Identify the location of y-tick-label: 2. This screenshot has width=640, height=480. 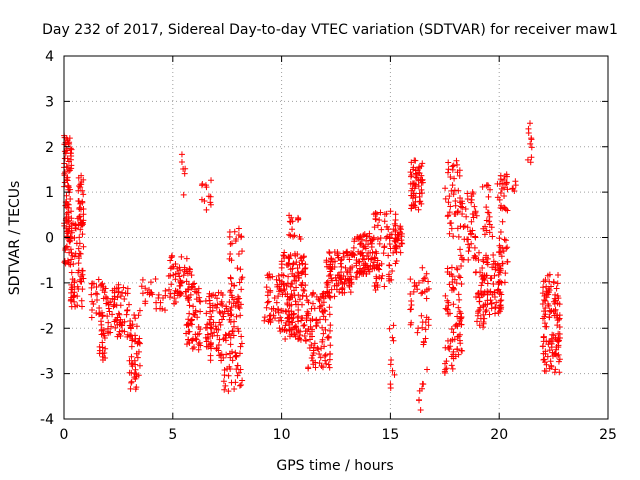
(49, 148).